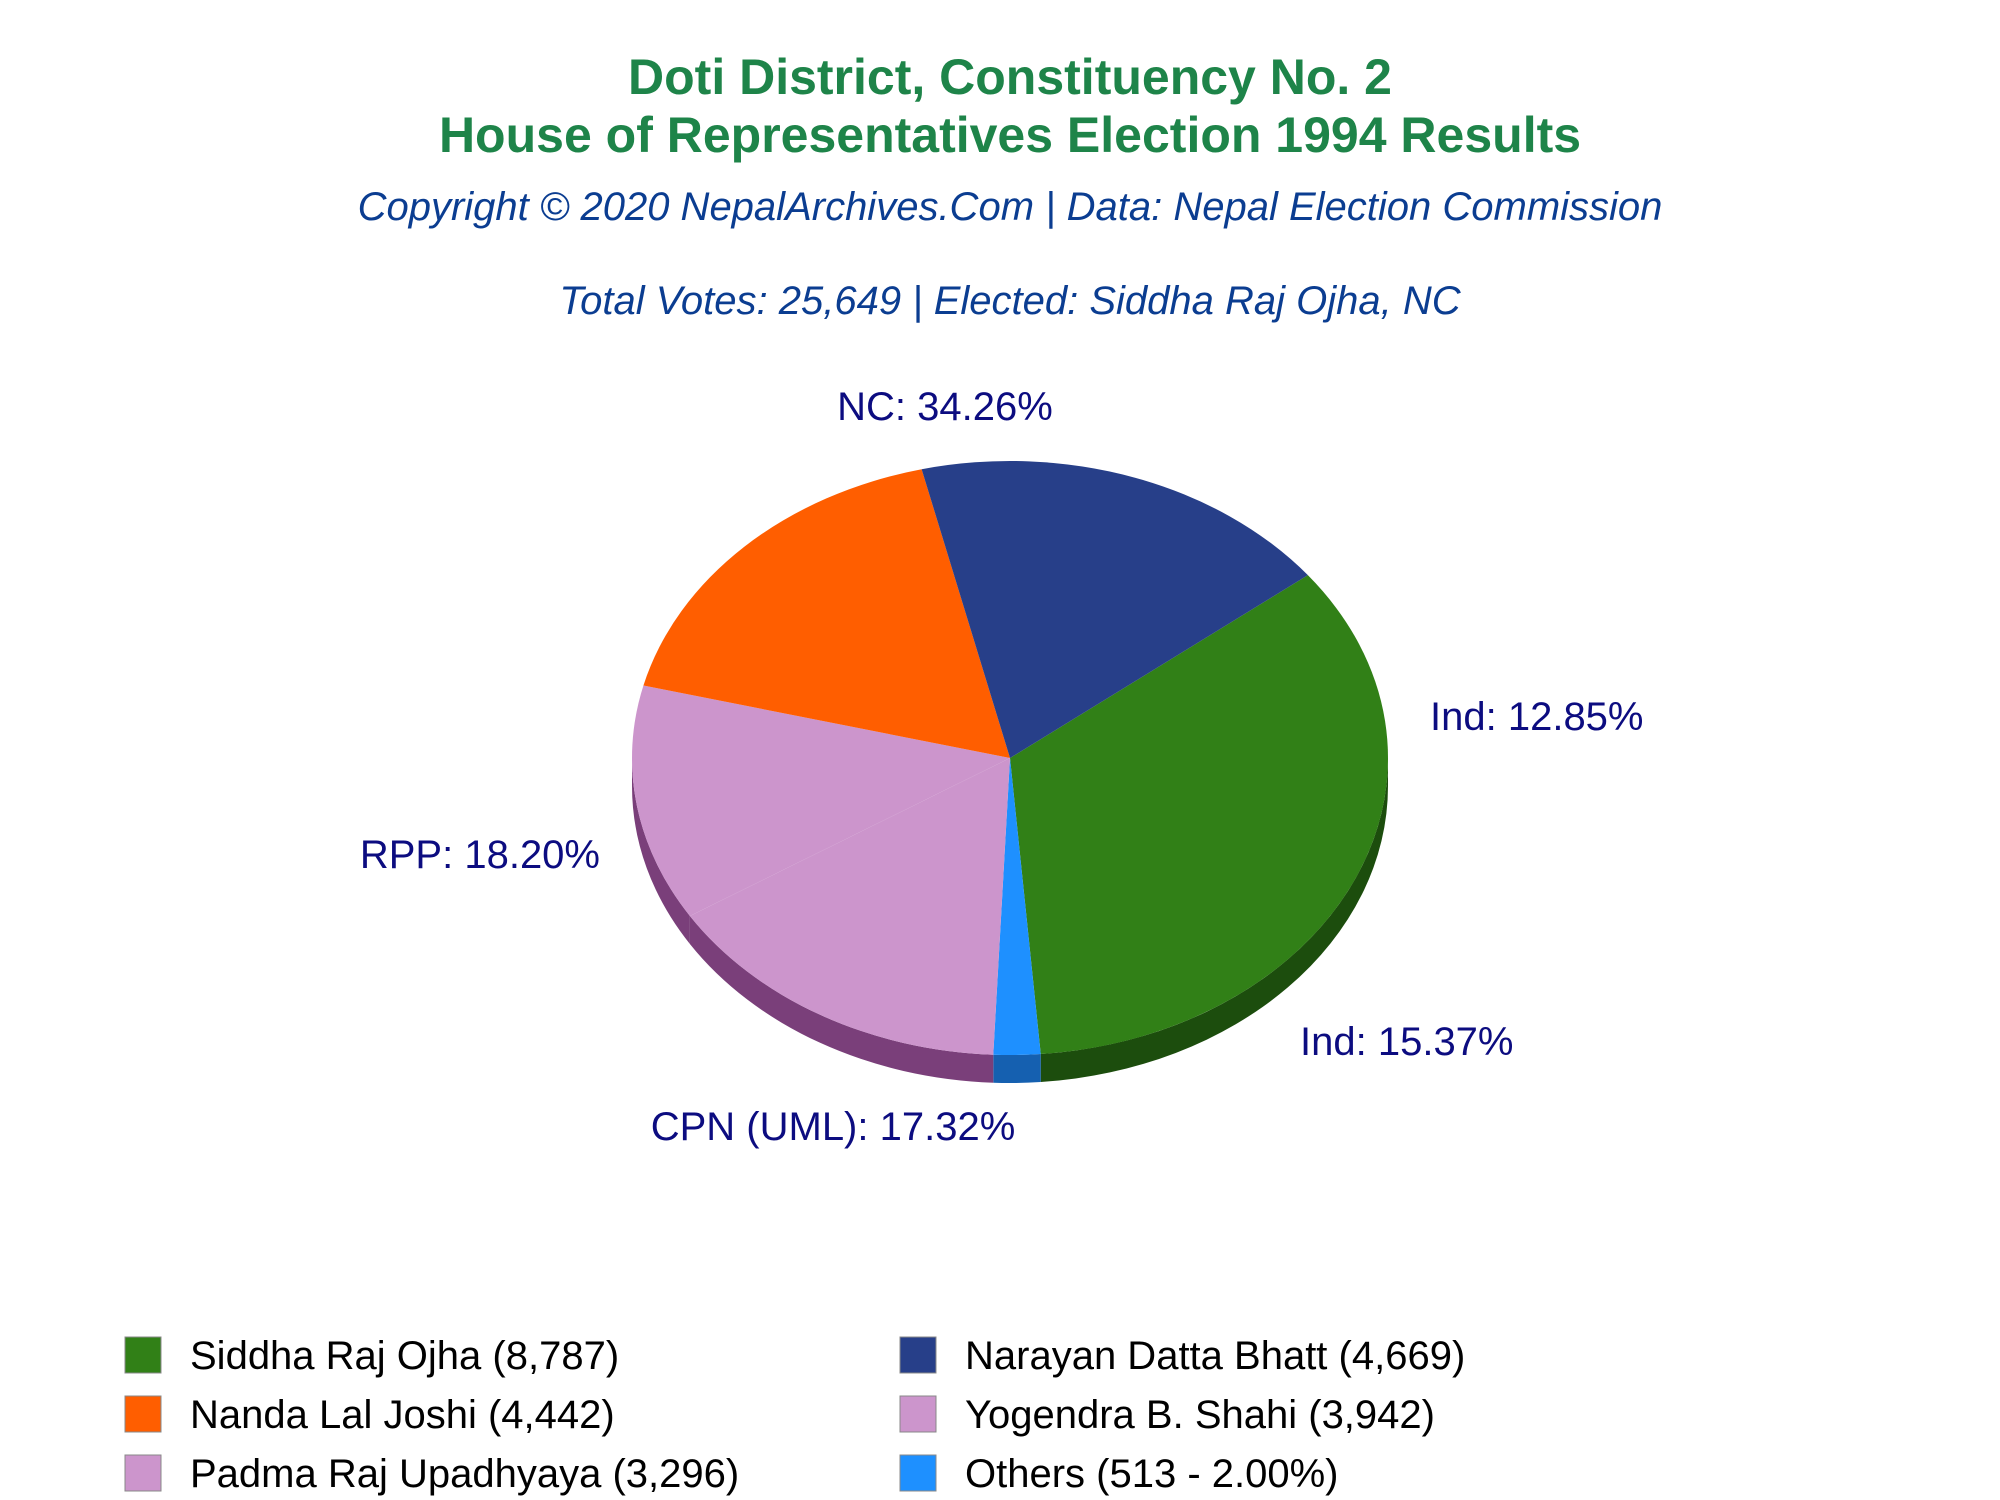 The width and height of the screenshot is (2000, 1500). I want to click on legend-label-4: Yogendra B. Shahi (3,942), so click(1200, 1415).